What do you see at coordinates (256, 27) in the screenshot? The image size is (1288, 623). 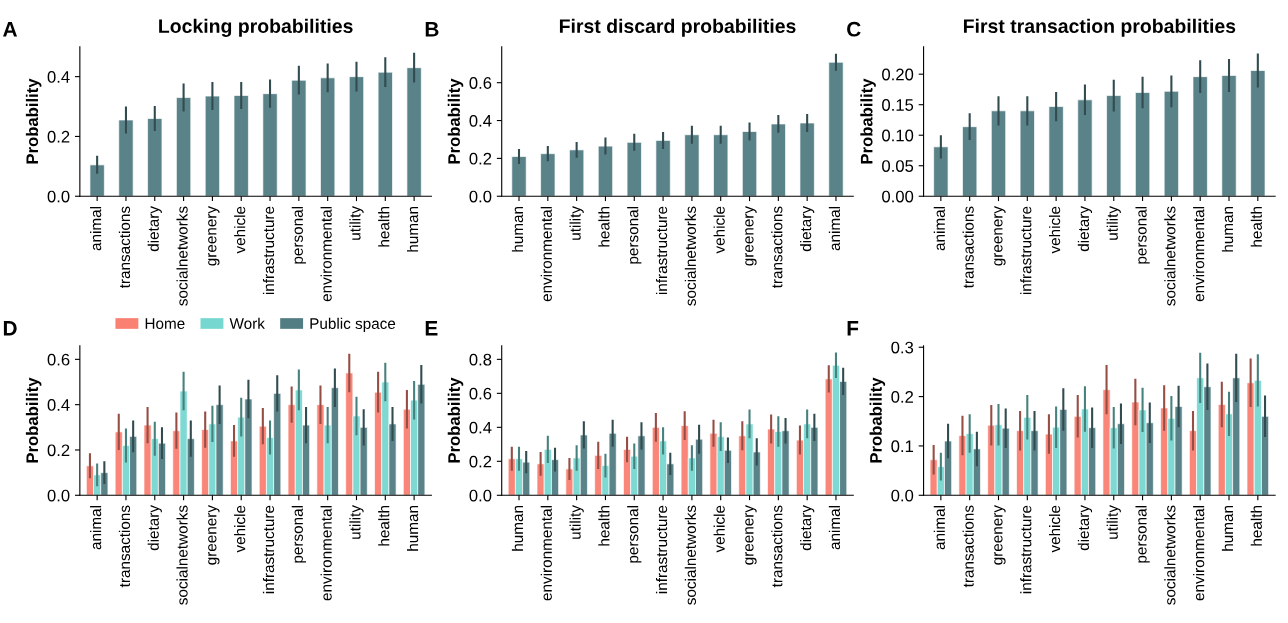 I see `chart-title: Locking probabilities` at bounding box center [256, 27].